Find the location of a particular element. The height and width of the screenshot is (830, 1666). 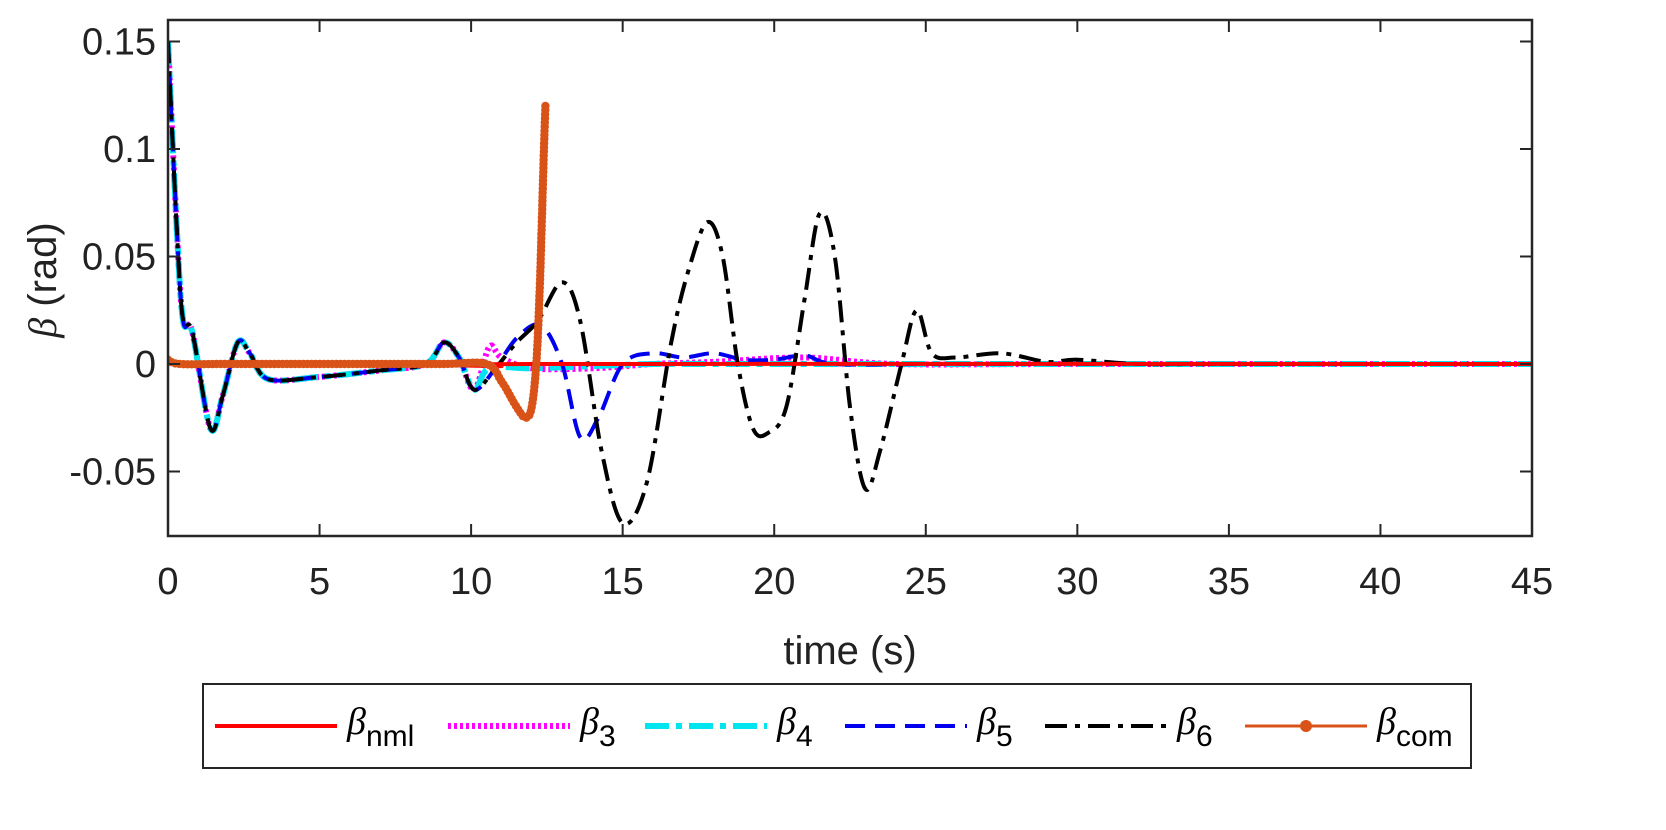

legend-label-5: β5 is located at coordinates (994, 727).